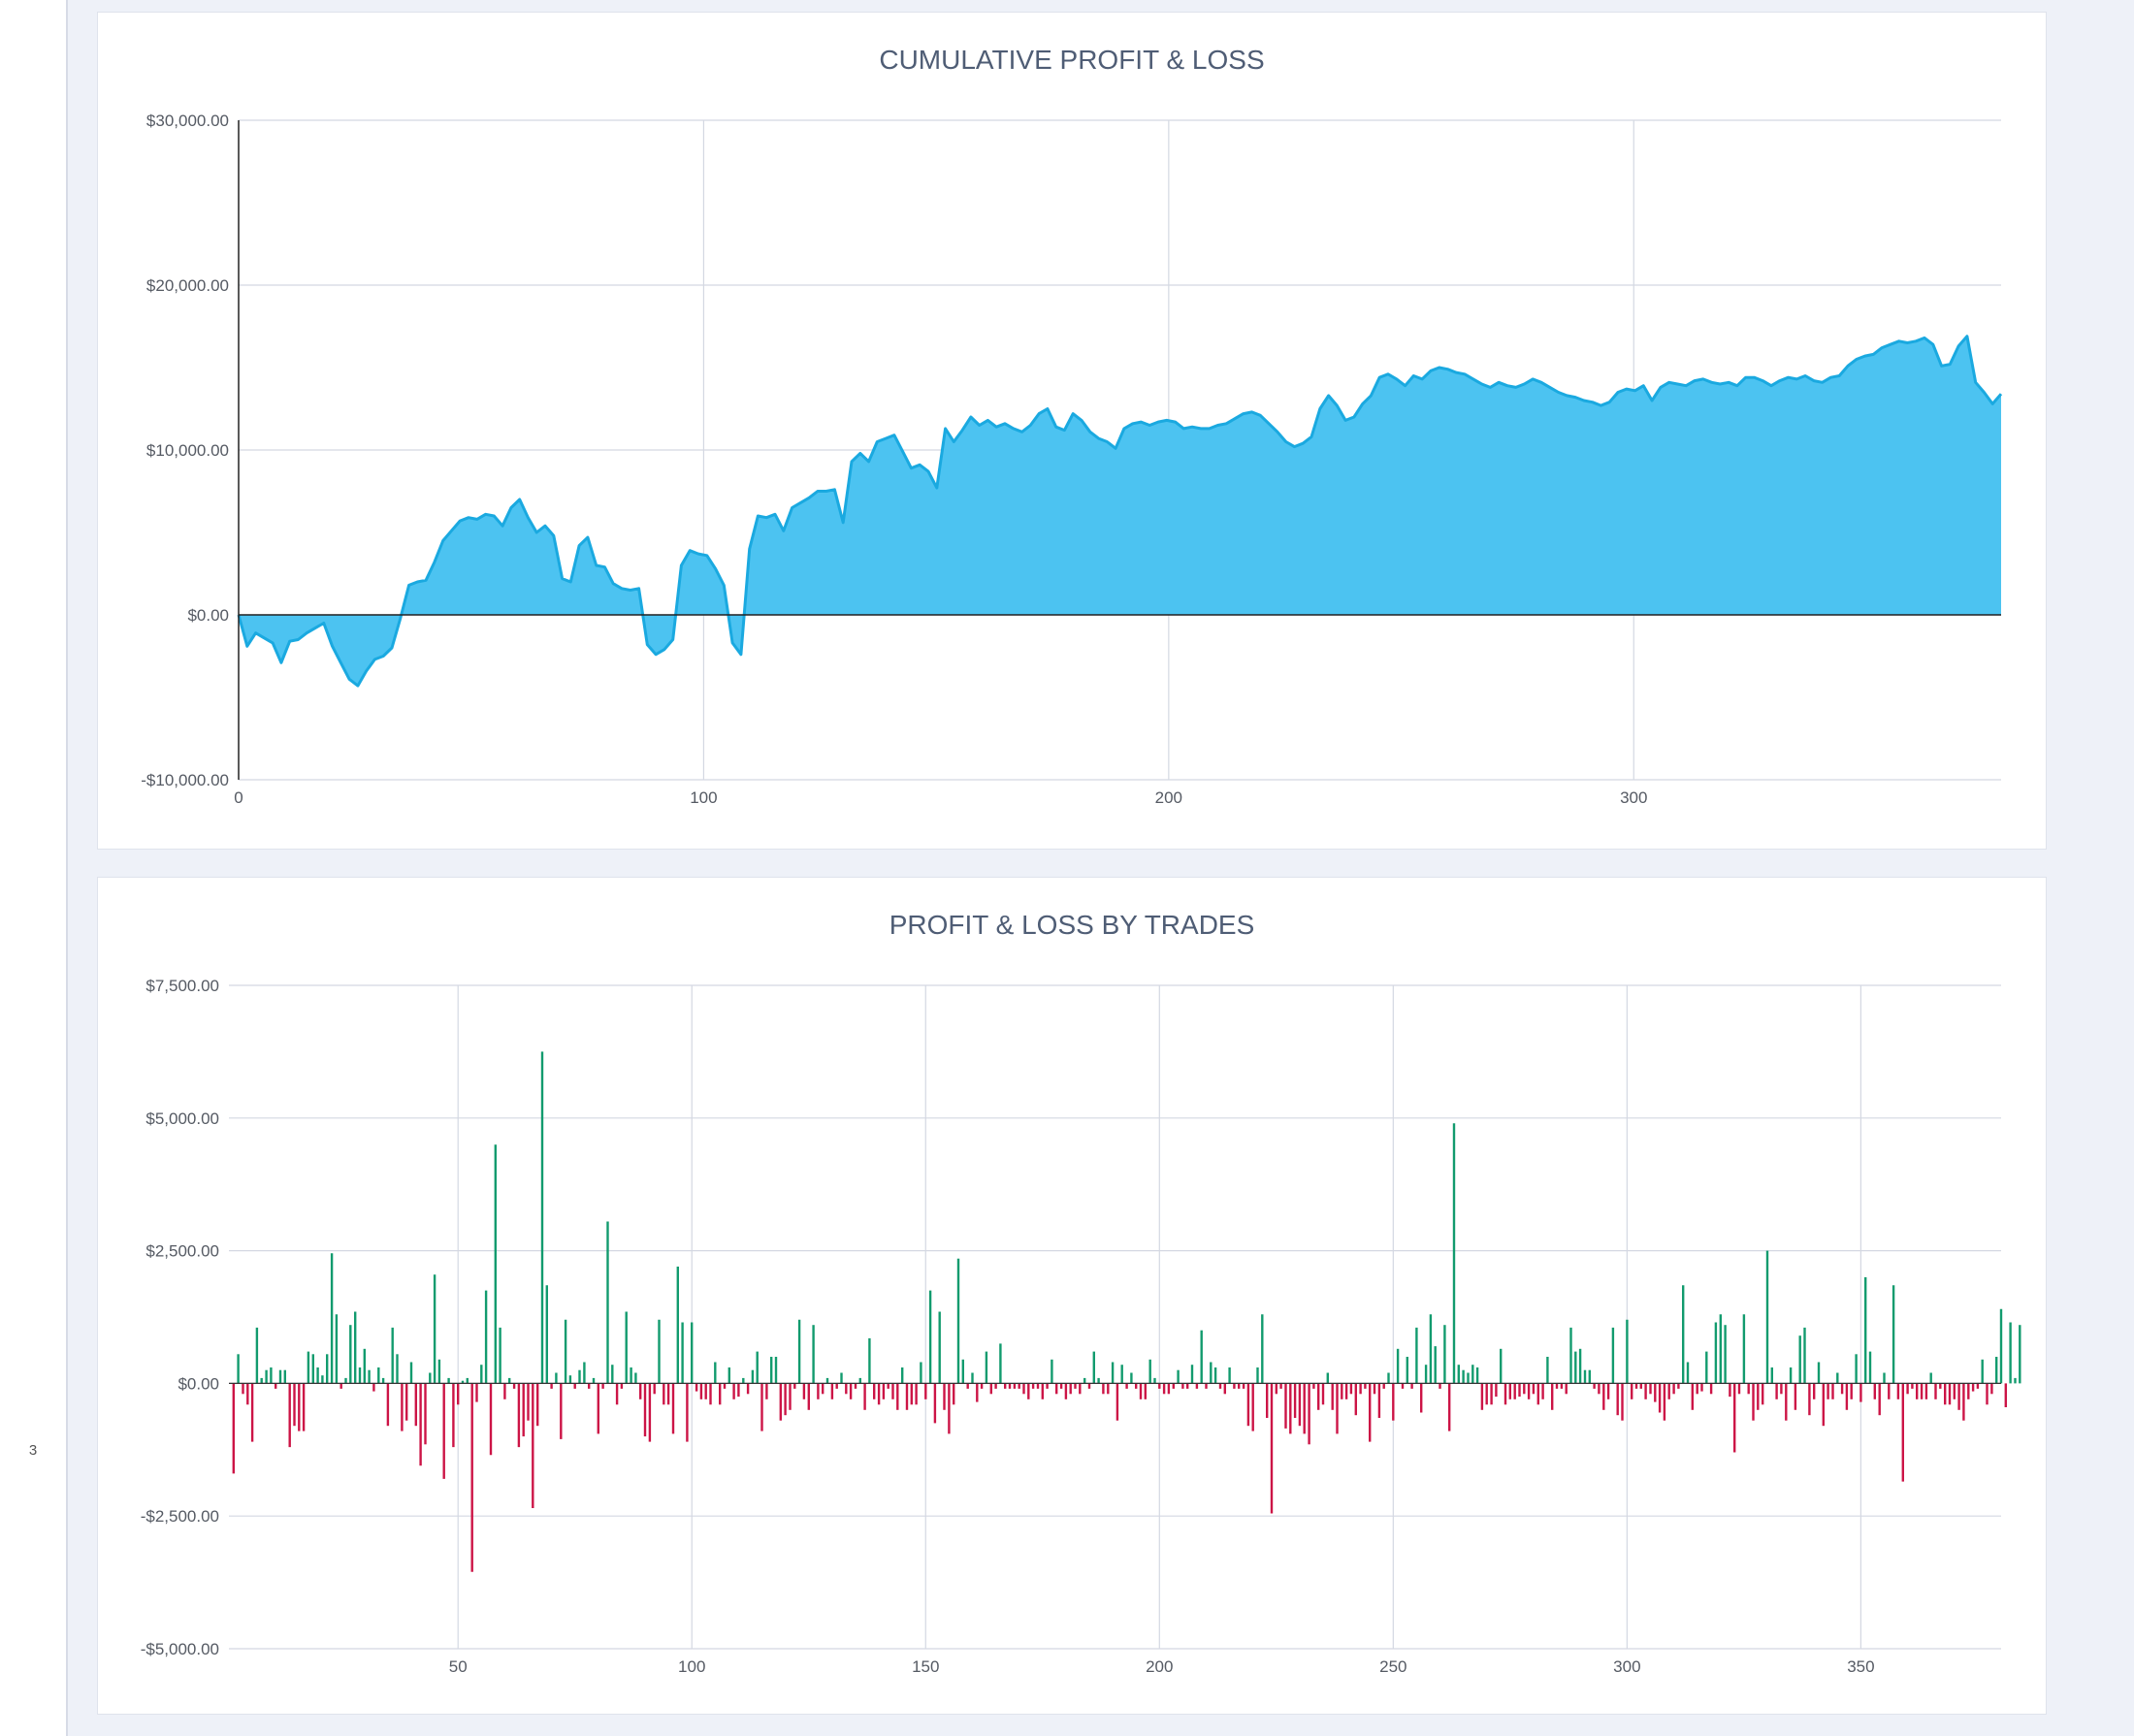 This screenshot has height=1736, width=2134. I want to click on x-tick-label: 250, so click(1392, 1666).